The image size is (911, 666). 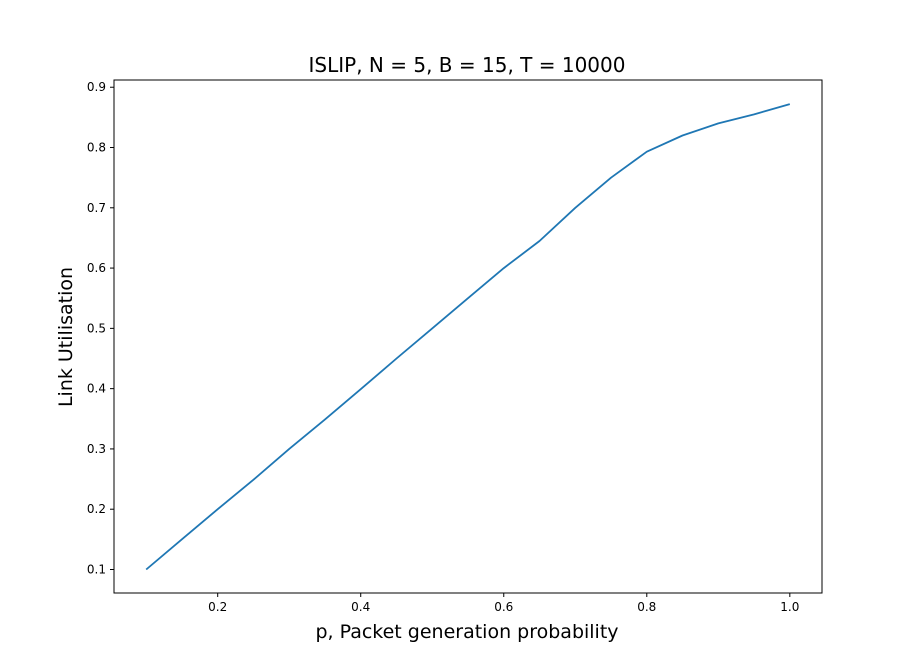 What do you see at coordinates (789, 607) in the screenshot?
I see `x-tick-label: 1.0` at bounding box center [789, 607].